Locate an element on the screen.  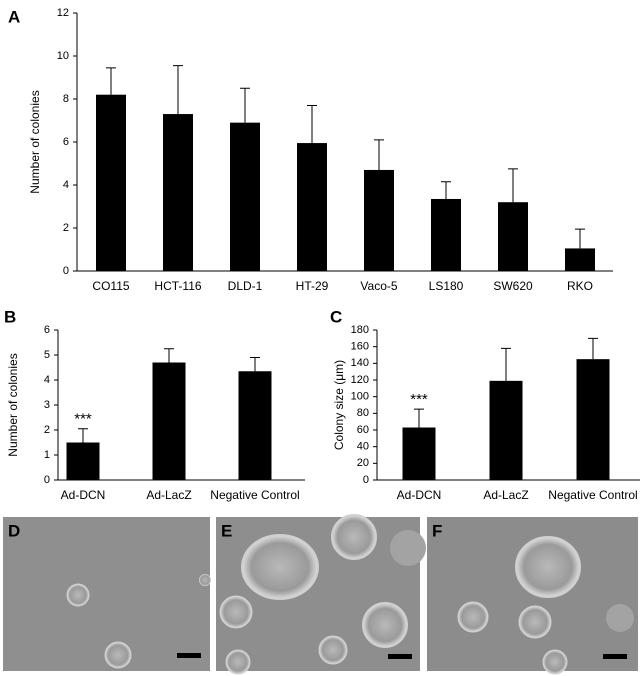
x-tick-label: RKO is located at coordinates (580, 286).